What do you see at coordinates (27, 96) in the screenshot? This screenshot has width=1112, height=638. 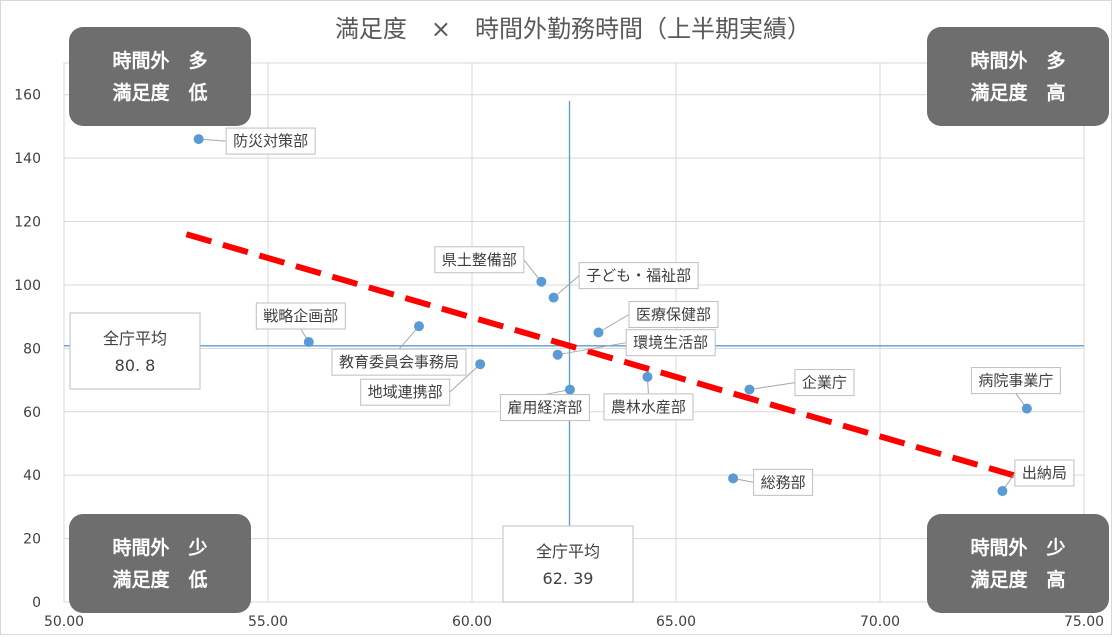 I see `y-tick-label: 160` at bounding box center [27, 96].